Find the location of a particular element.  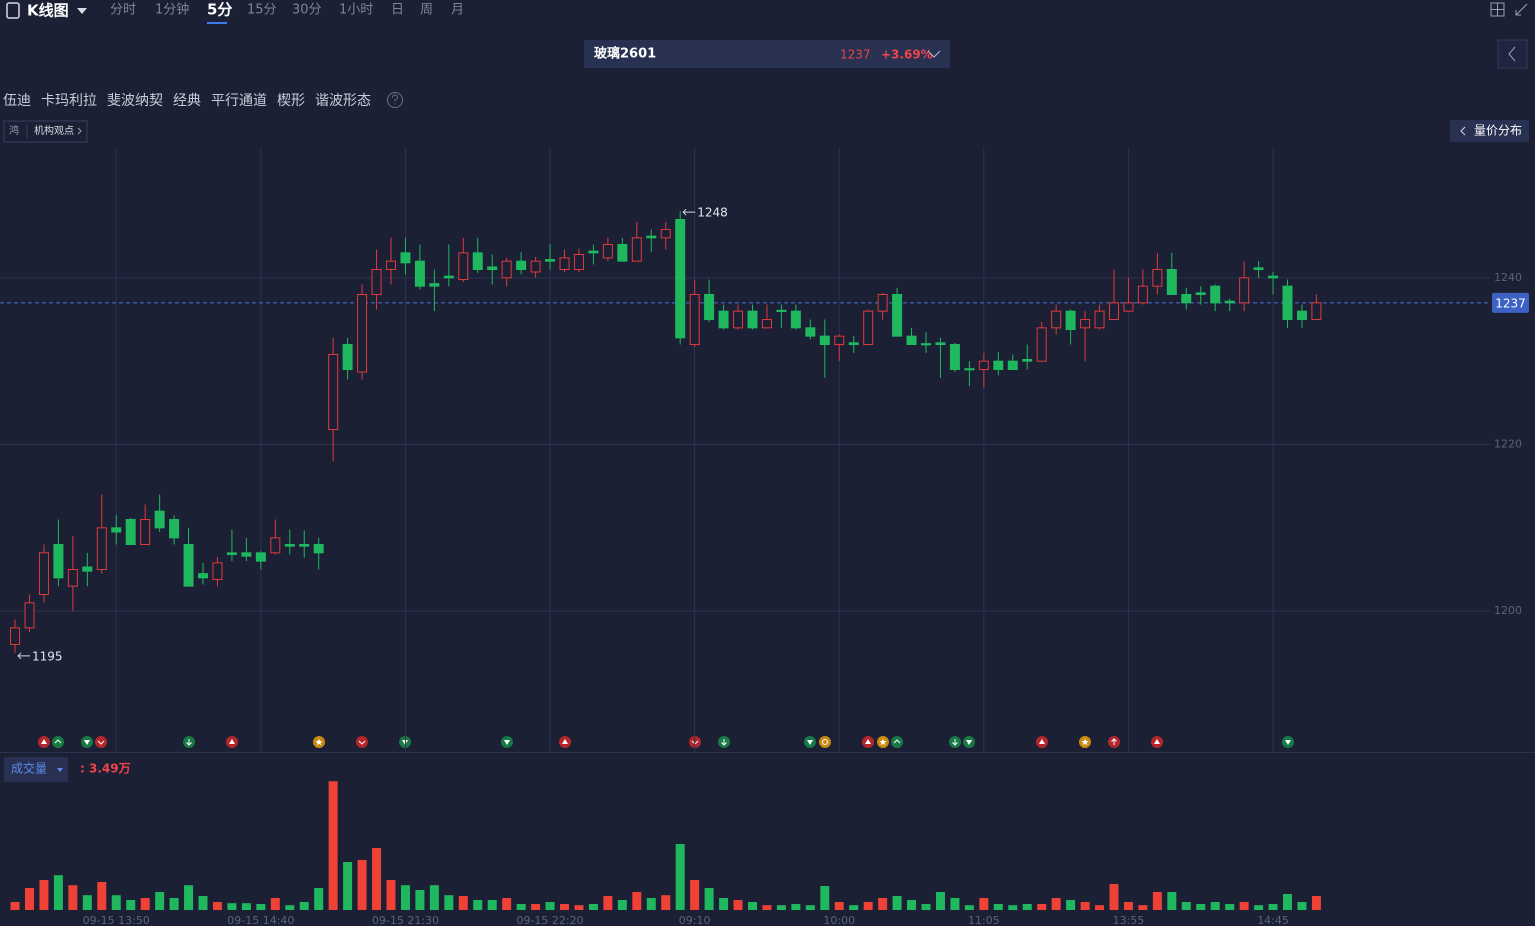

opinion-arrow is located at coordinates (79, 131).